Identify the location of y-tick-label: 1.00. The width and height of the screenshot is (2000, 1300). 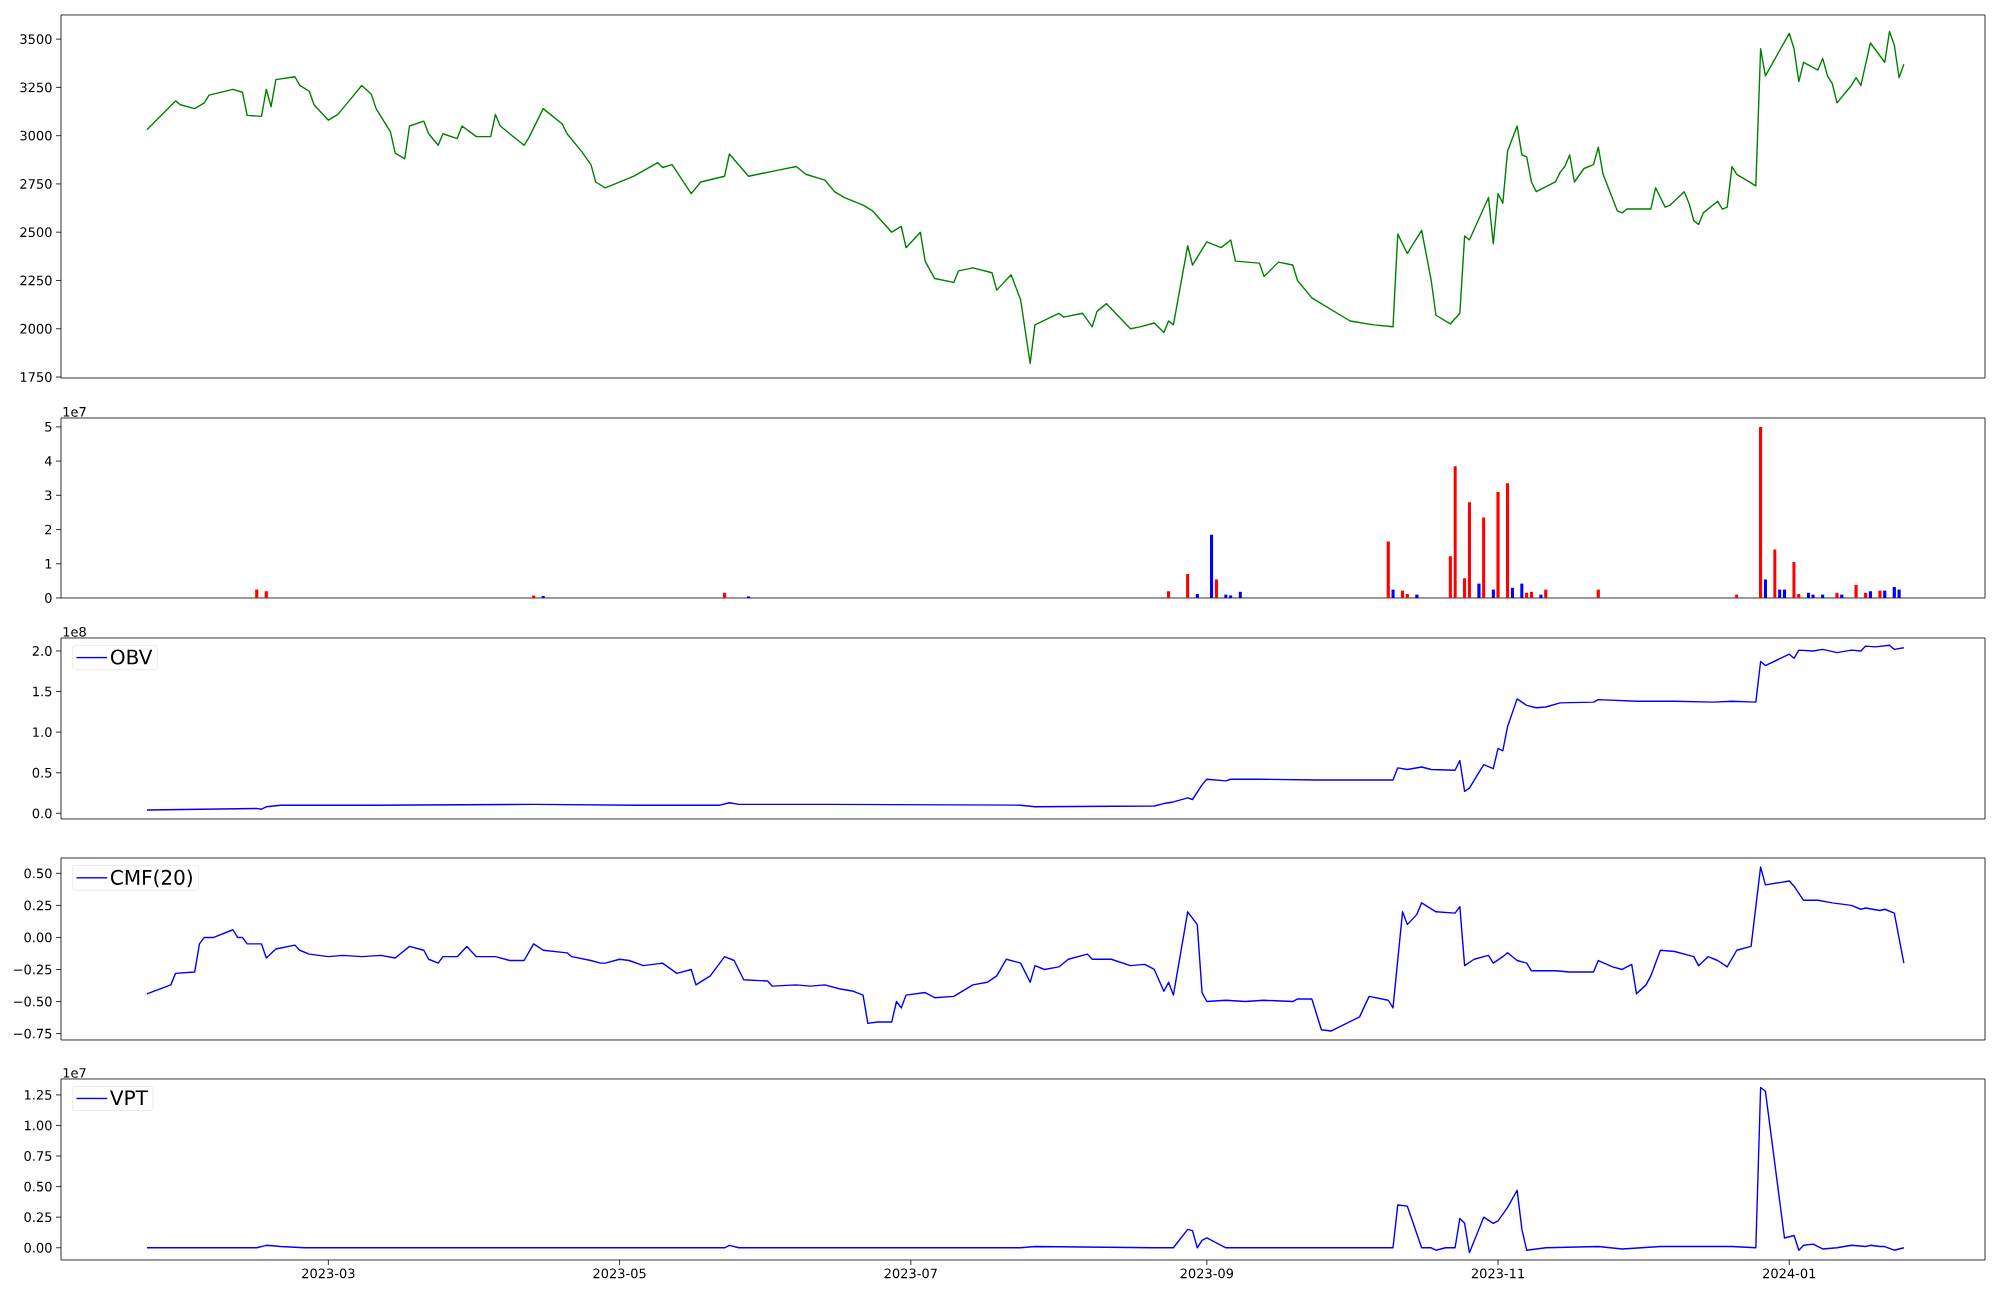
(38, 1125).